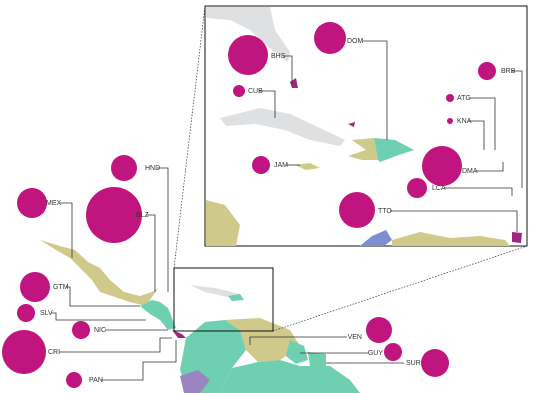 This screenshot has height=393, width=554. I want to click on land-dominican, so click(394, 150).